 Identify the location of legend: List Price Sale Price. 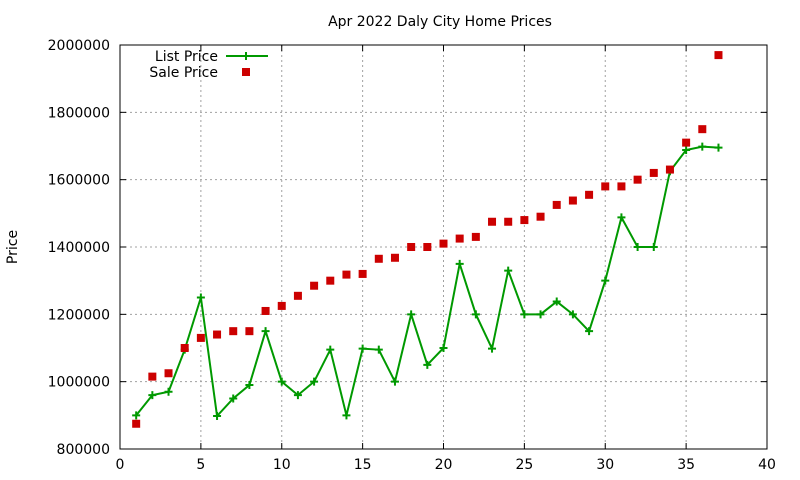
(208, 65).